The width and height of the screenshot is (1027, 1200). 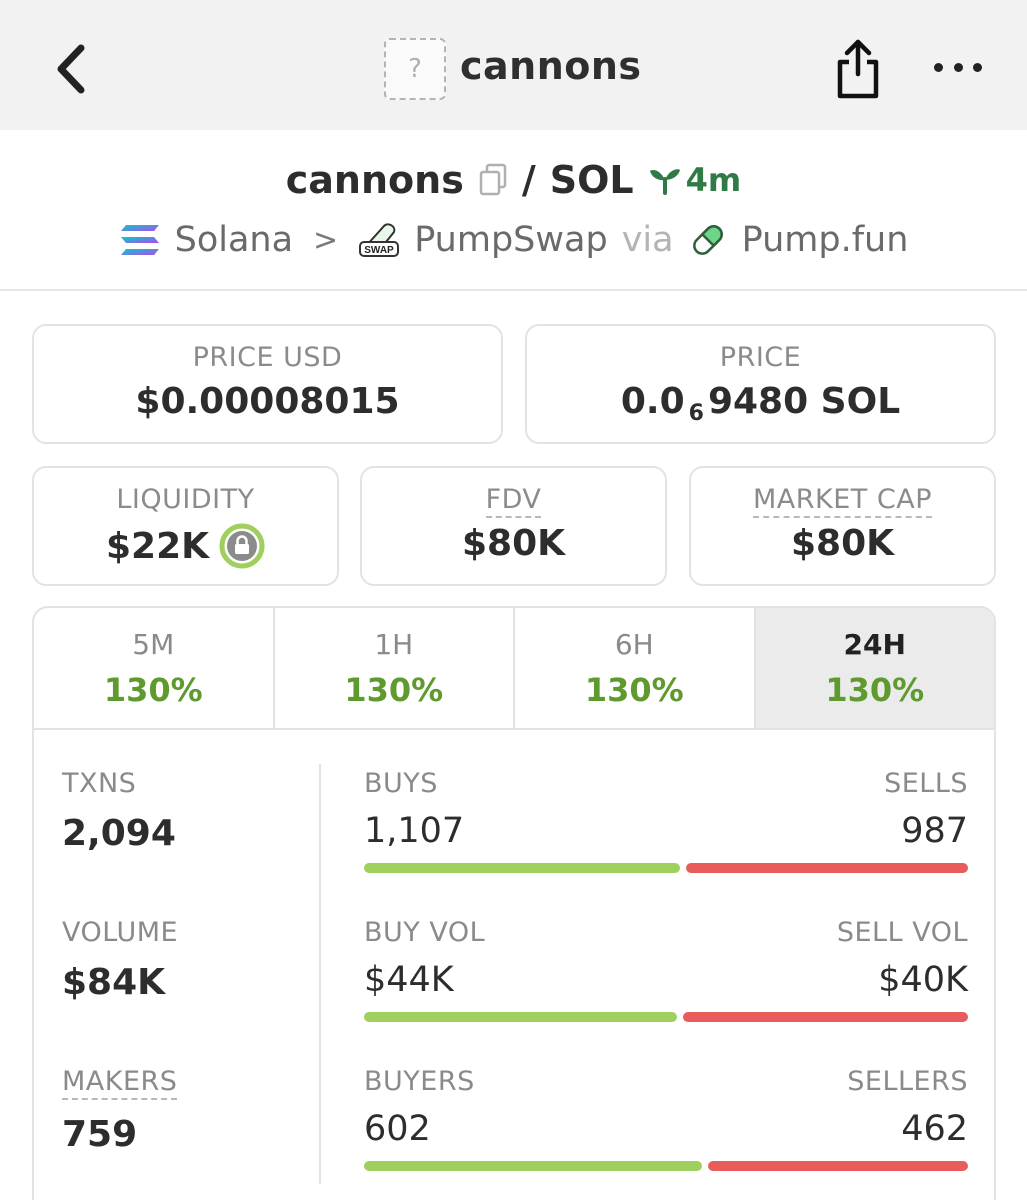 I want to click on more-options-button, so click(x=958, y=67).